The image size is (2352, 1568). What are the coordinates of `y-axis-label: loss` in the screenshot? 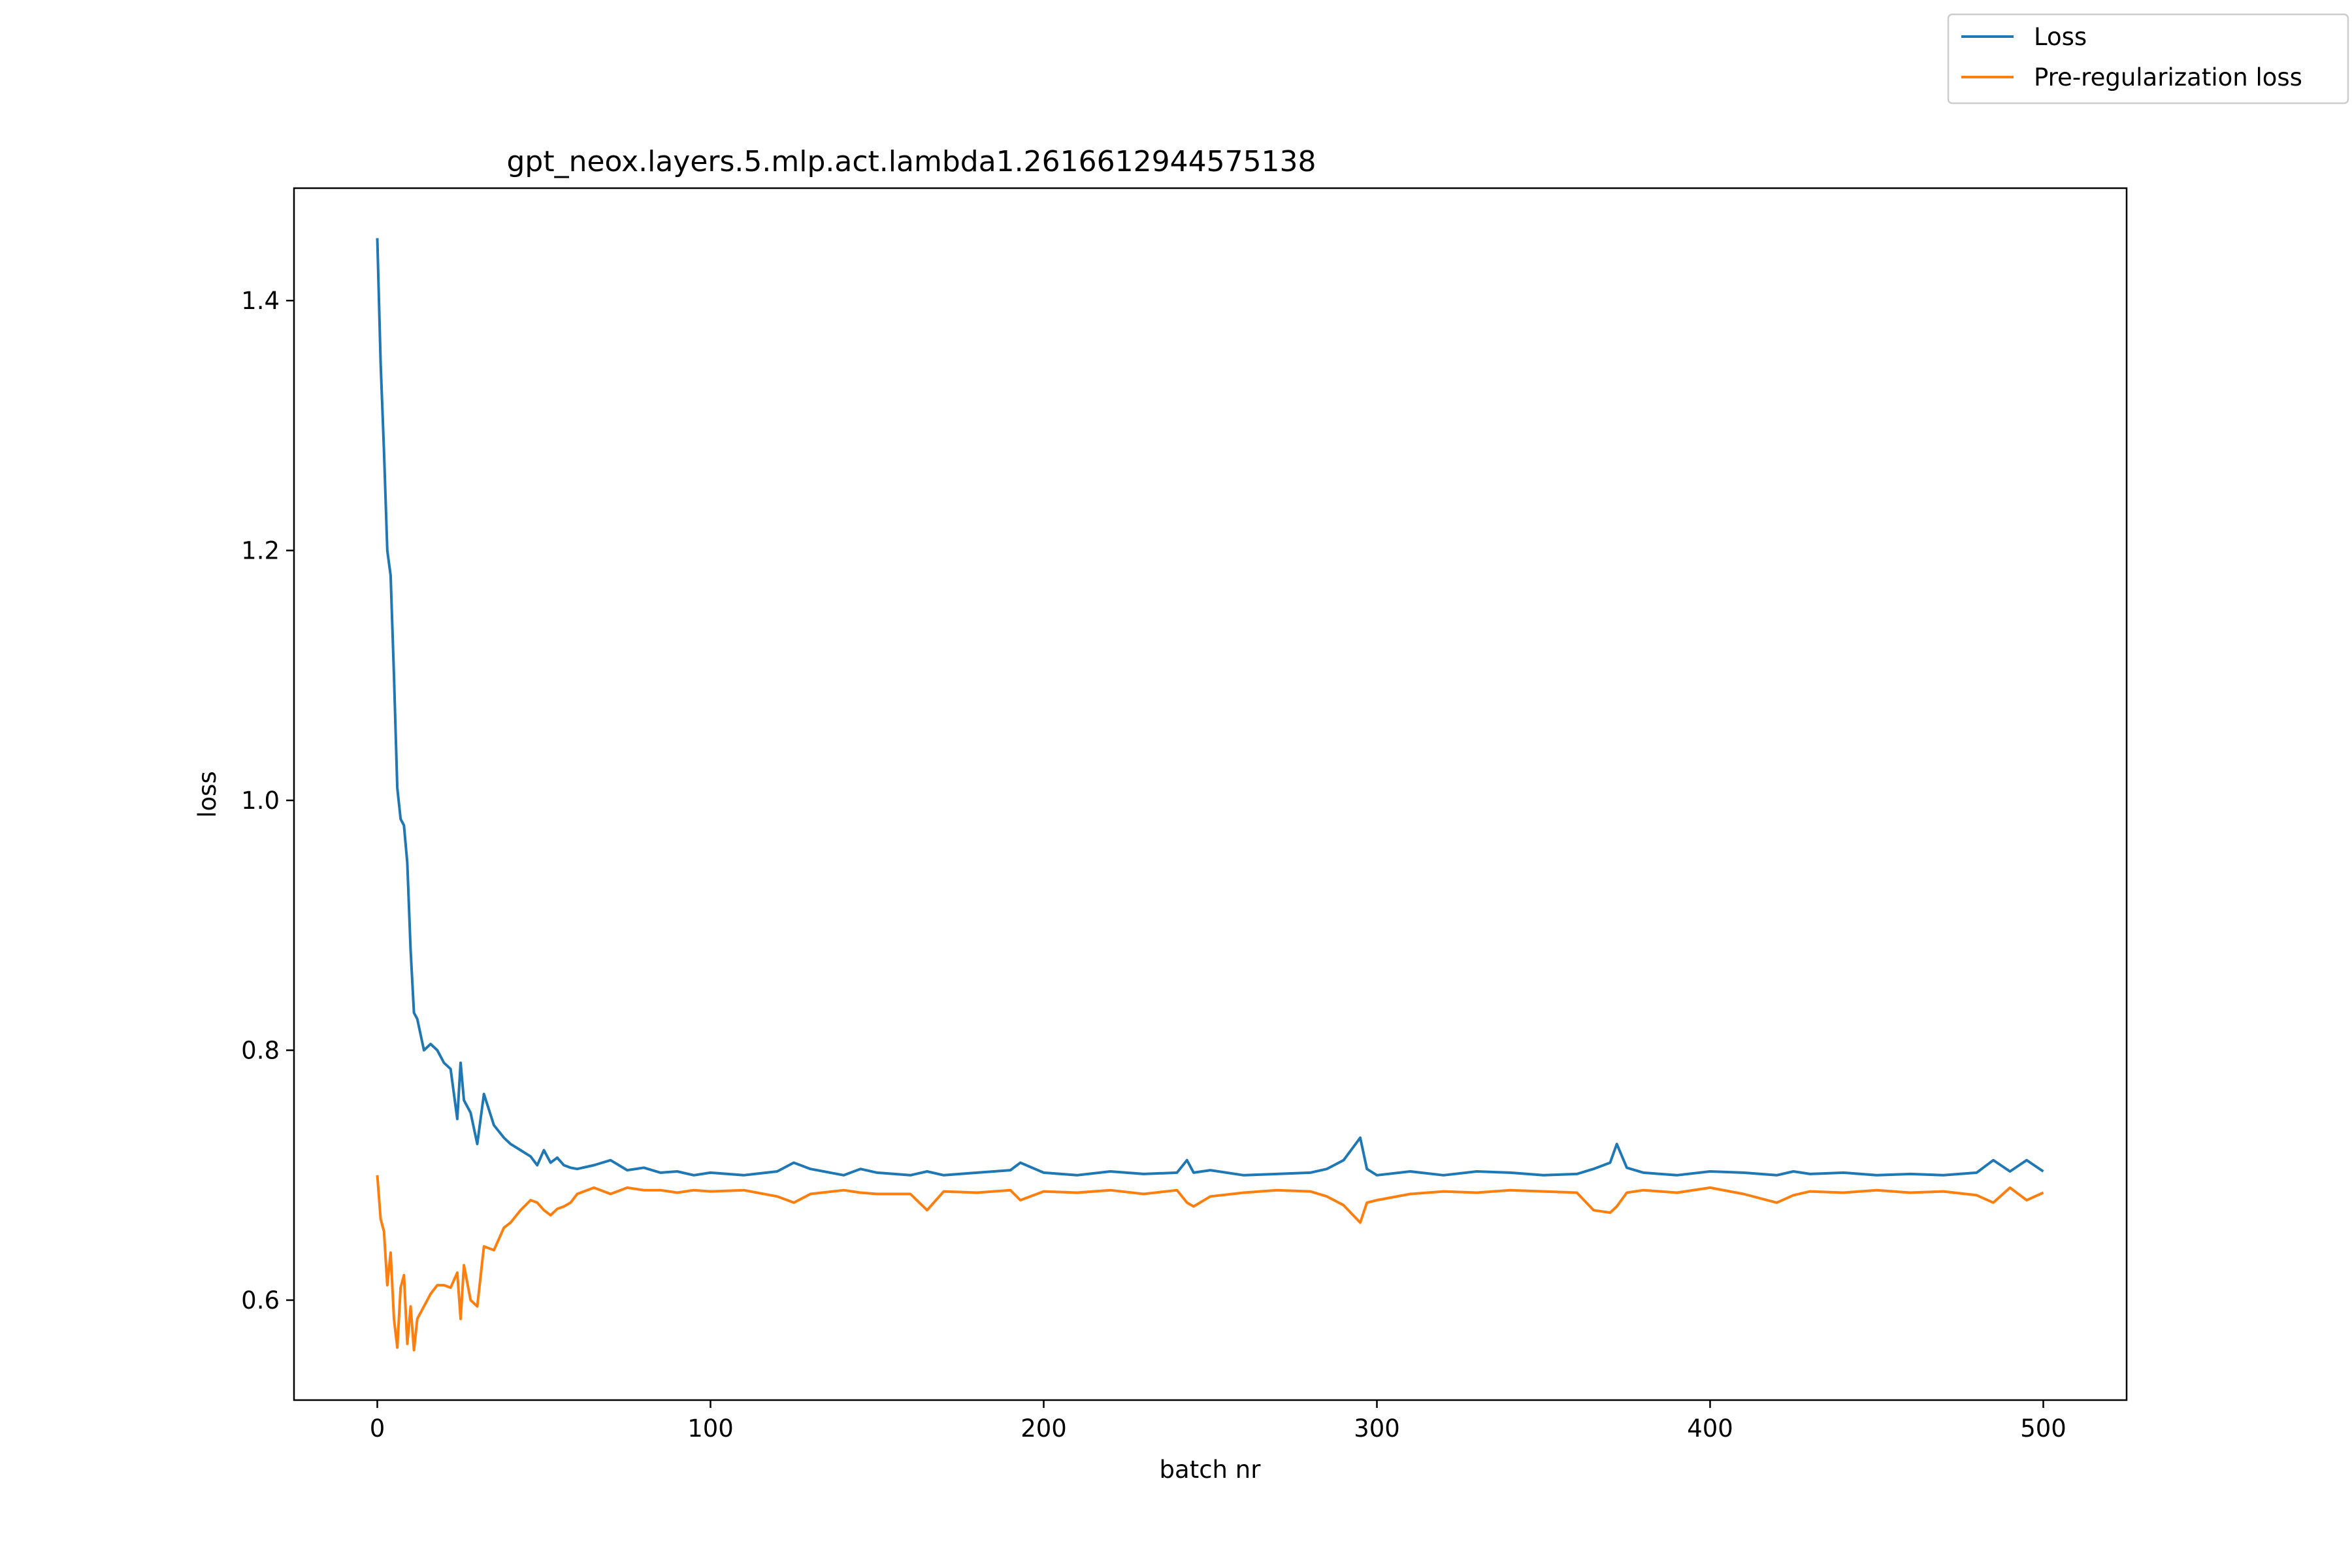 It's located at (207, 794).